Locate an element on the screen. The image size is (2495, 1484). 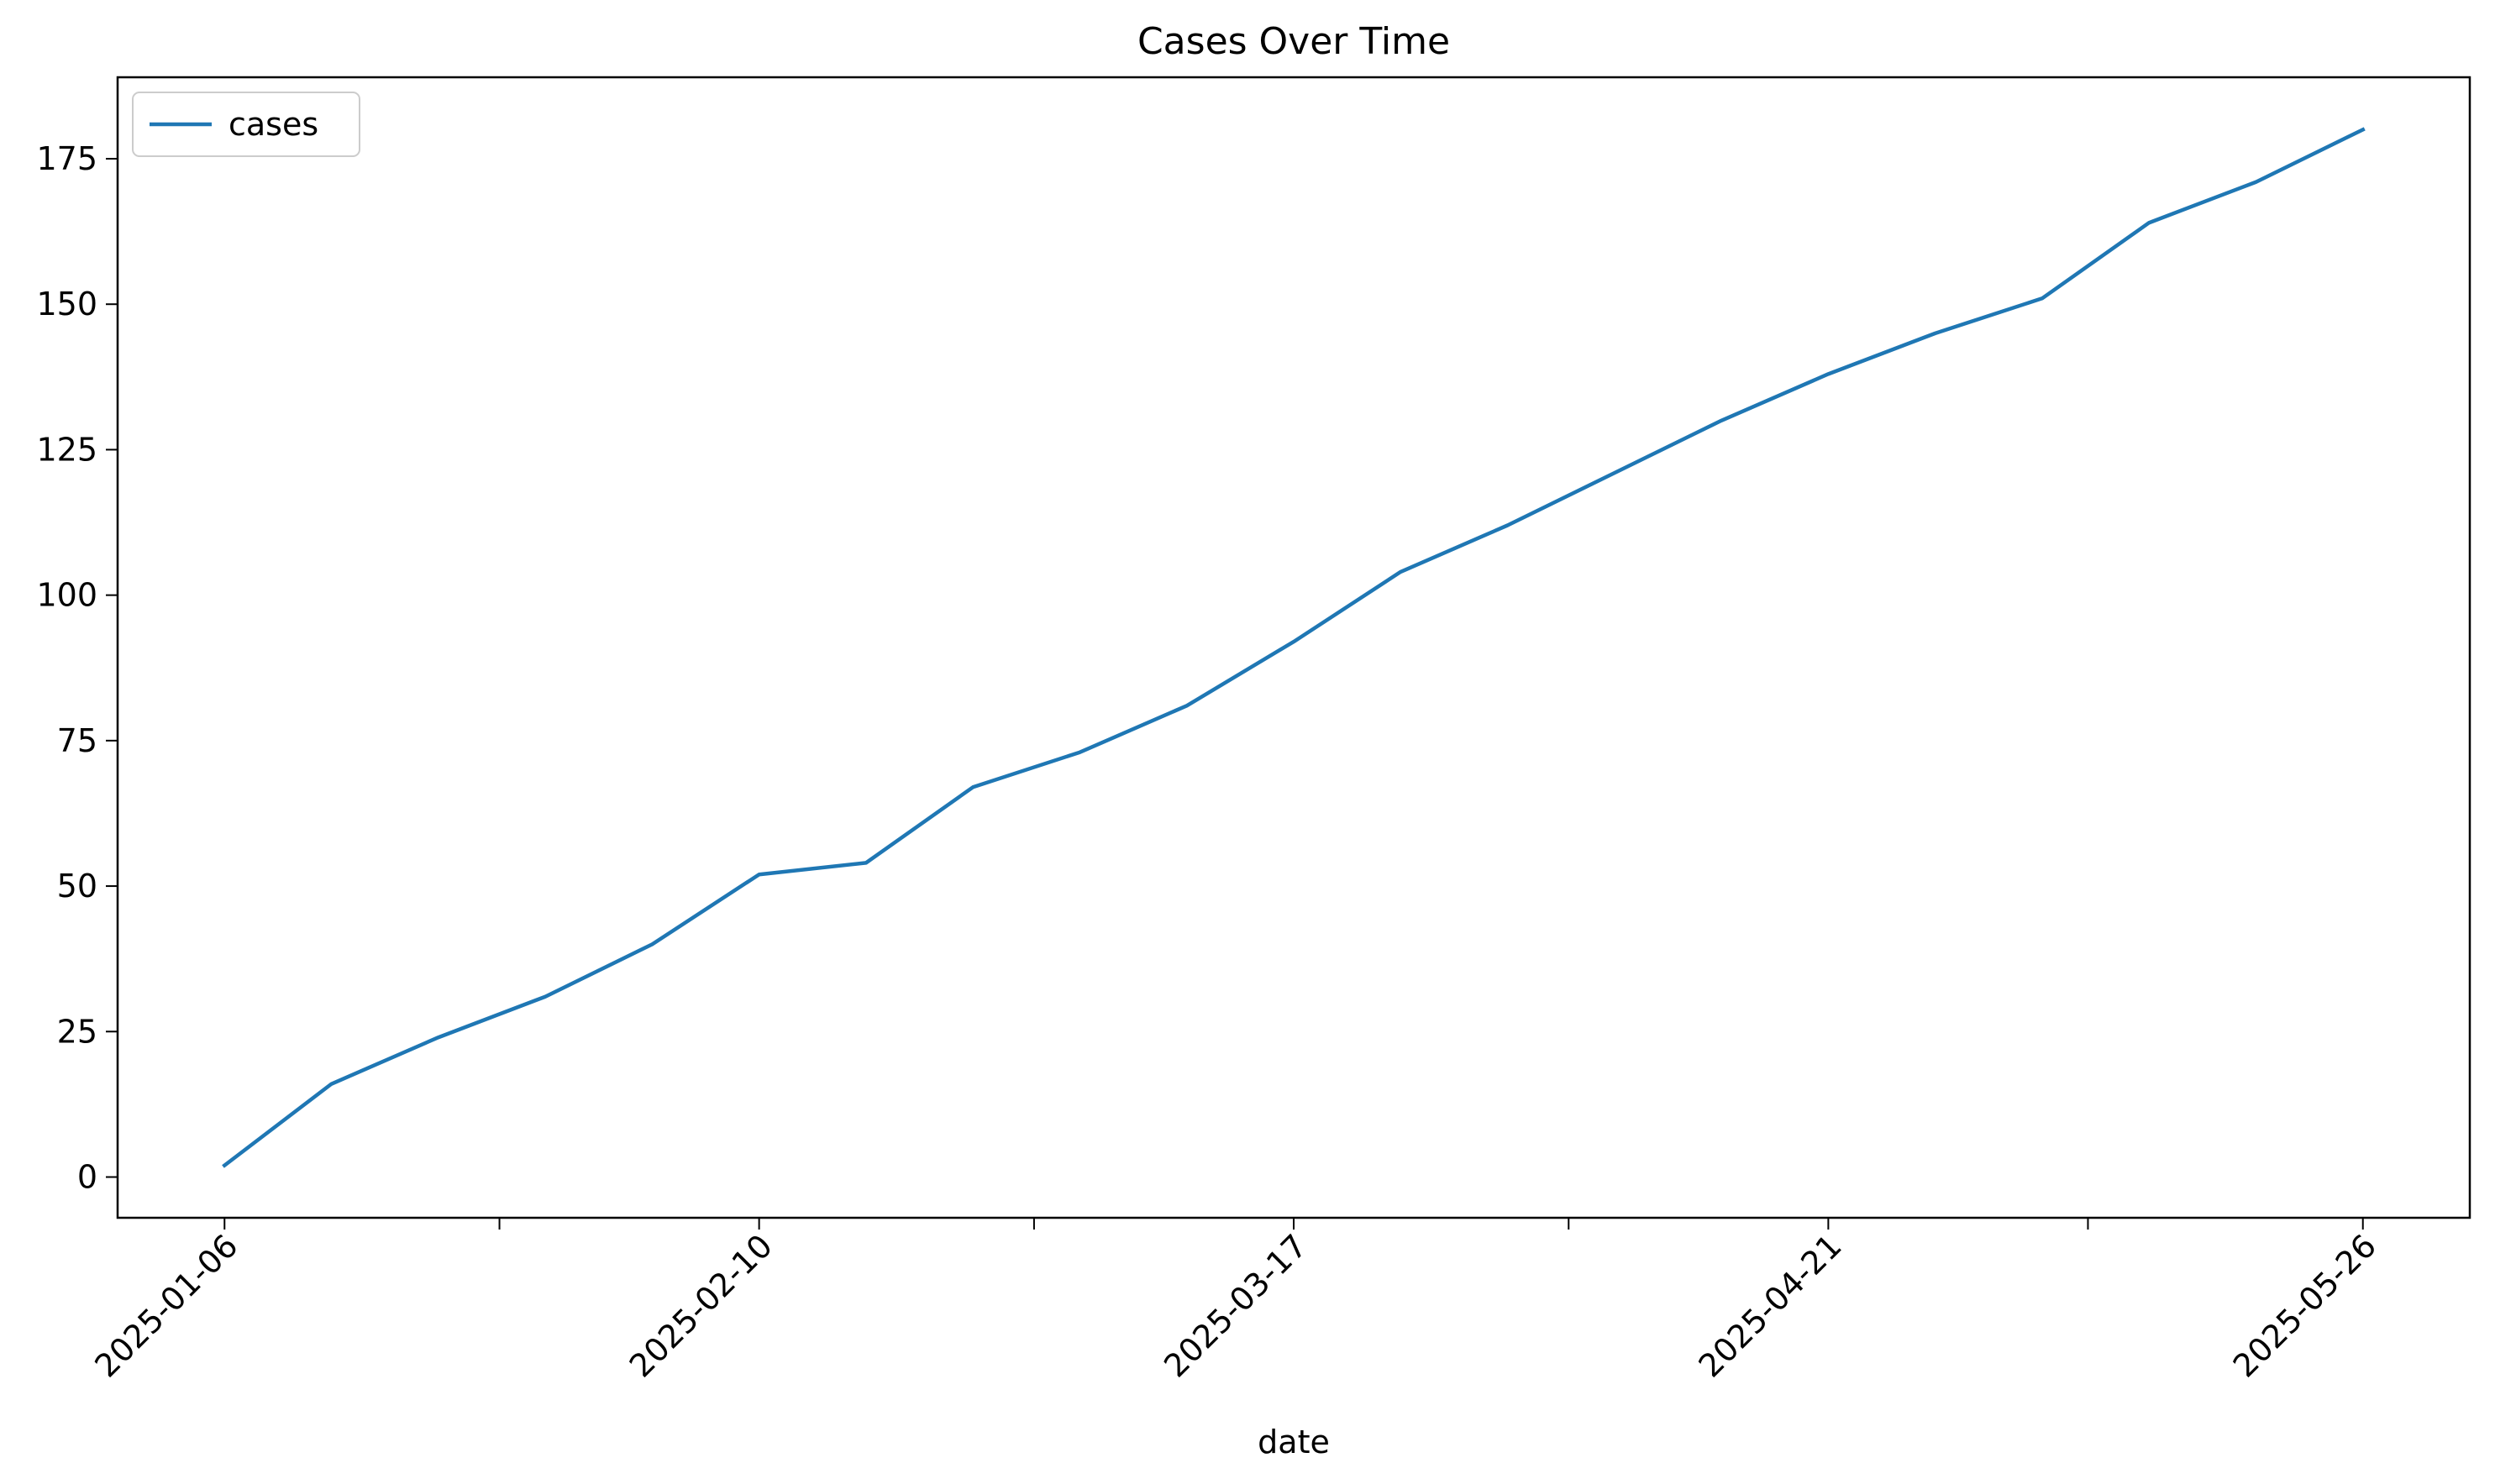
y-tick-label: 125 is located at coordinates (66, 450).